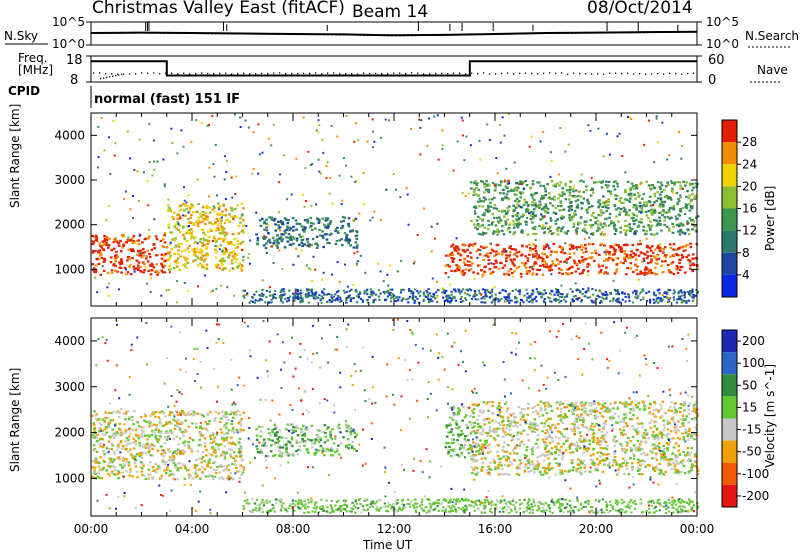  I want to click on nave-point, so click(220, 73).